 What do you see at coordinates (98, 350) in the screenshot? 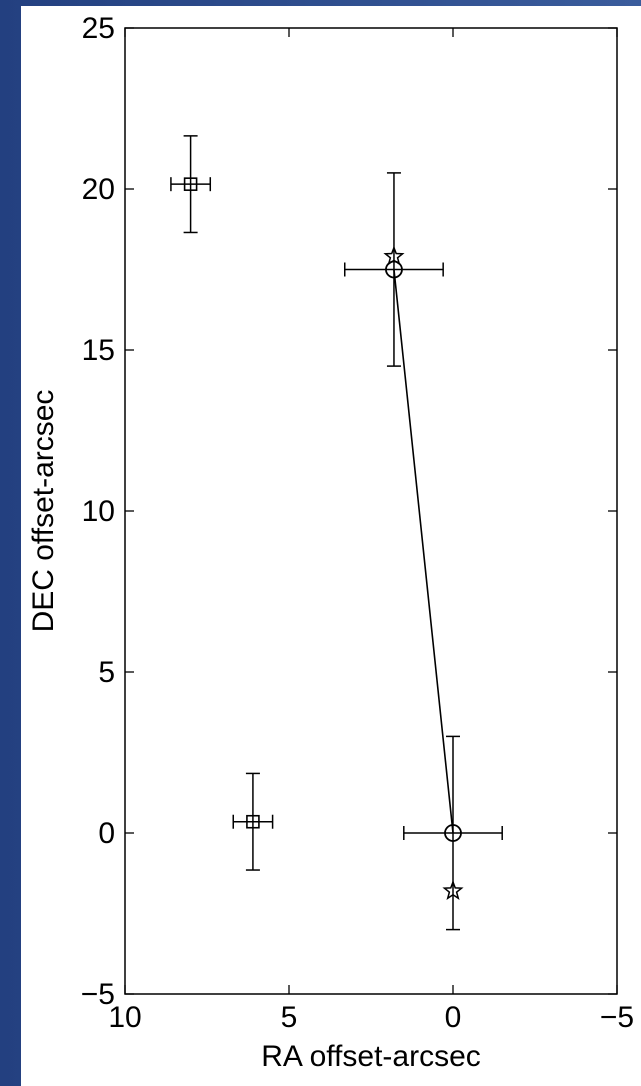
I see `y-tick-label: 15` at bounding box center [98, 350].